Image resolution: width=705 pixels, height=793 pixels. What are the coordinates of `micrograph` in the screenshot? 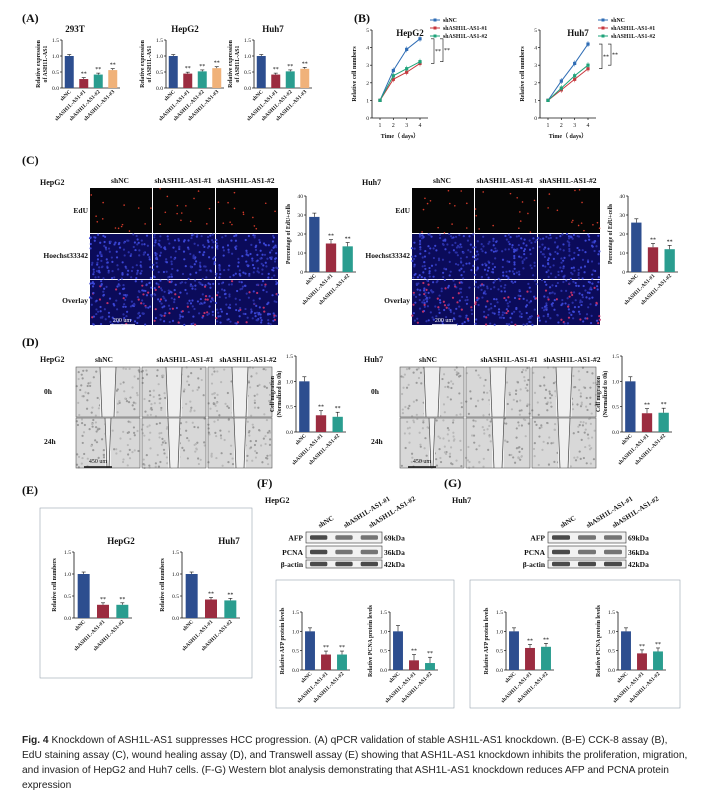 It's located at (506, 256).